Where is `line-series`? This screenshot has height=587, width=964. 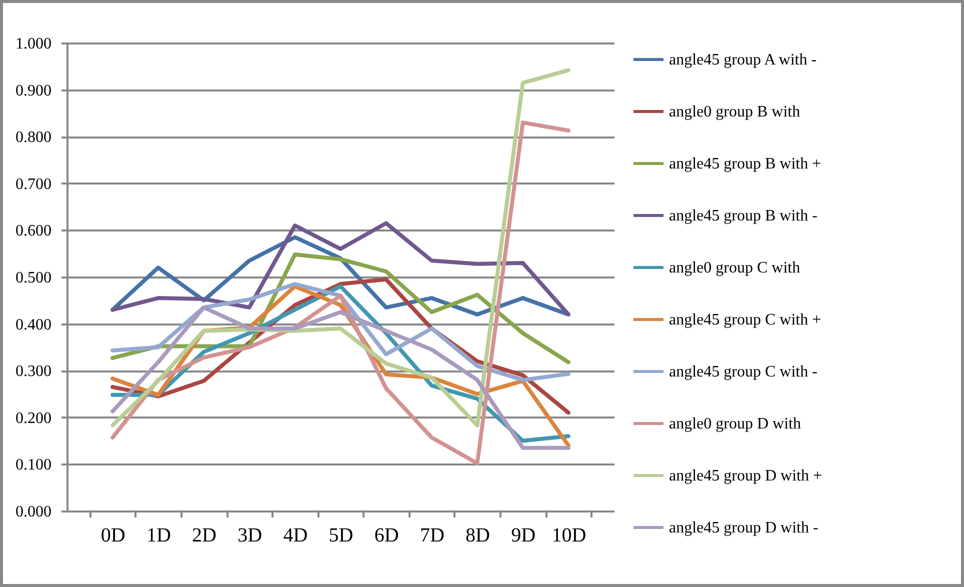
line-series is located at coordinates (340, 332).